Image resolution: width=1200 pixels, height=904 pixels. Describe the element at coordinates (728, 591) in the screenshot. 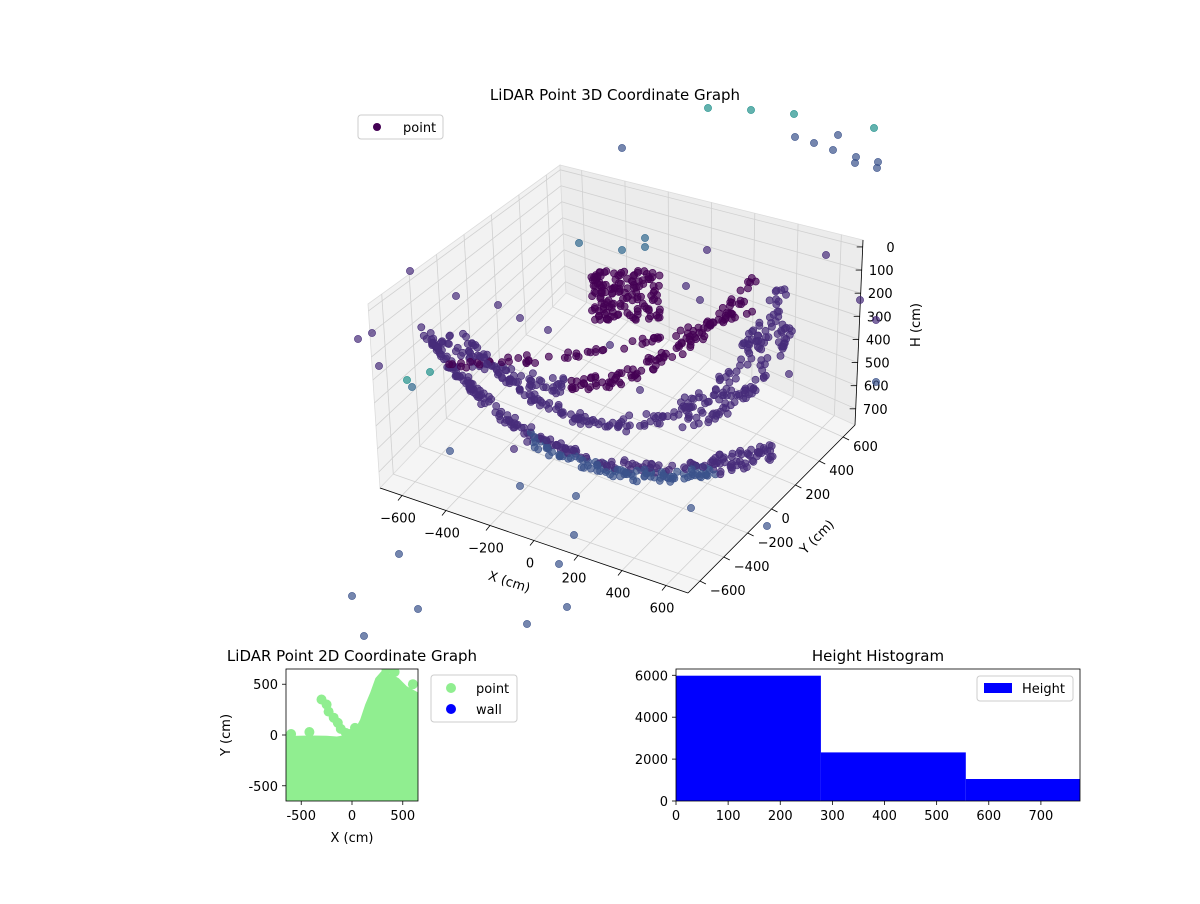

I see `y-tick-label-3d: −600` at that location.